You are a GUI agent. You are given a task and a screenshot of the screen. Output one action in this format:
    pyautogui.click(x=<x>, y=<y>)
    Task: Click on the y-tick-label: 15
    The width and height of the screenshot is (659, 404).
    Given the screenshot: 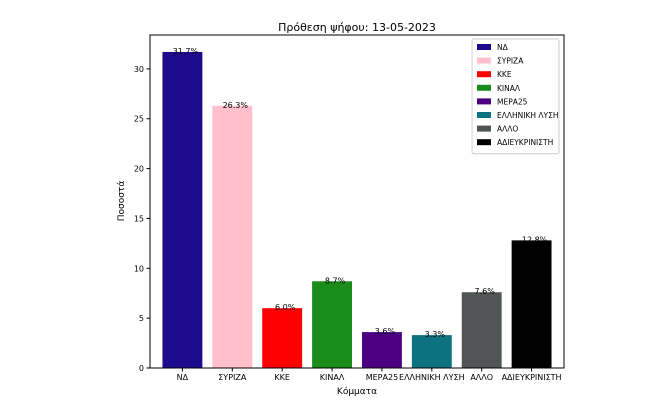 What is the action you would take?
    pyautogui.click(x=139, y=218)
    